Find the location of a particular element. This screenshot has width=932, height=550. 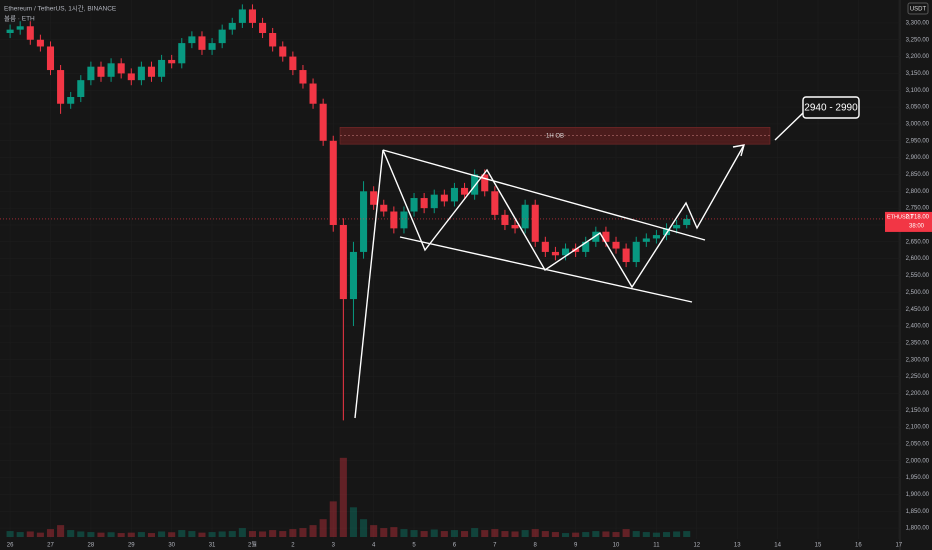

last-price-label: 2,718.00 is located at coordinates (918, 218).